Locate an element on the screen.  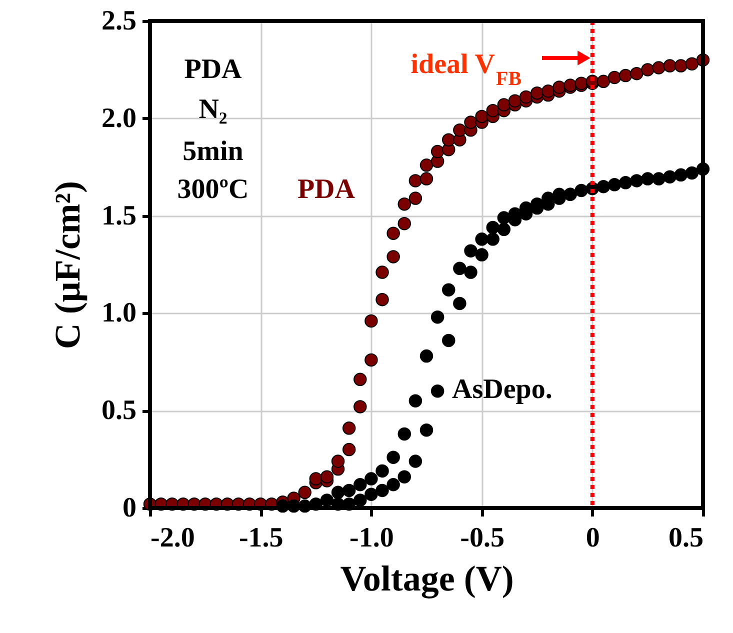
x-tick-label: -1.0 is located at coordinates (372, 538).